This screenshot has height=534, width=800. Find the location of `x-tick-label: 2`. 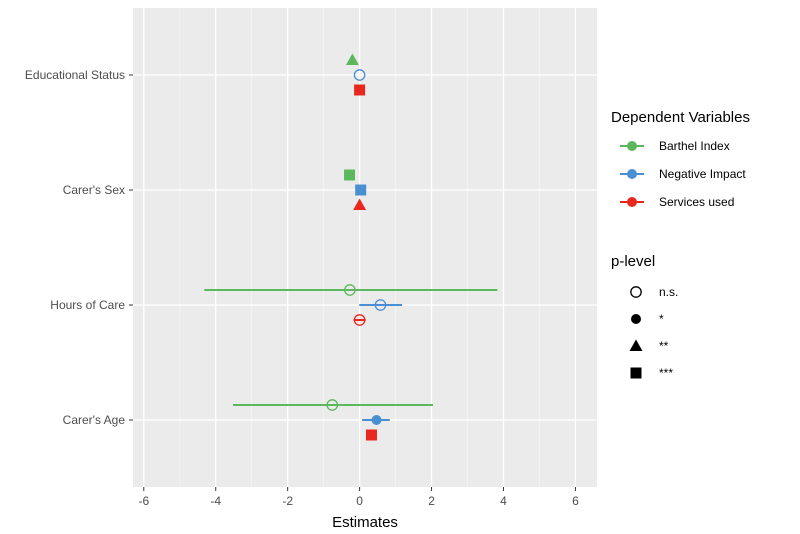

x-tick-label: 2 is located at coordinates (431, 501).